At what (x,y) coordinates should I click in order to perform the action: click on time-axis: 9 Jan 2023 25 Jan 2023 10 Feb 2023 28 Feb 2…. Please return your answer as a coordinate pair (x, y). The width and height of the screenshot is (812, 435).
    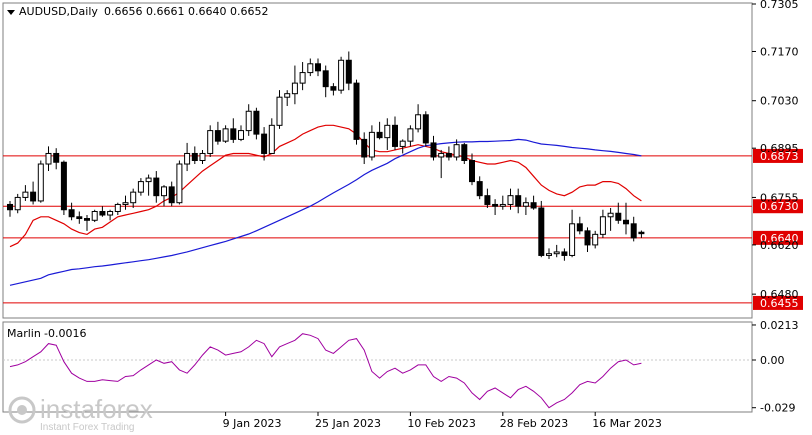
    Looking at the image, I should click on (442, 421).